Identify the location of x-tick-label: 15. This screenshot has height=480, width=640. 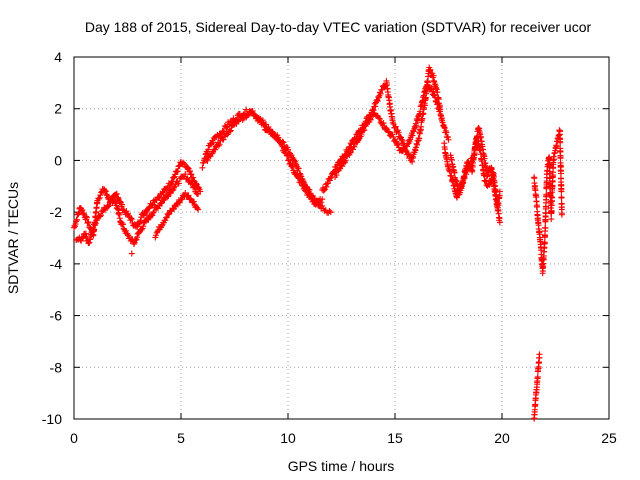
(395, 438).